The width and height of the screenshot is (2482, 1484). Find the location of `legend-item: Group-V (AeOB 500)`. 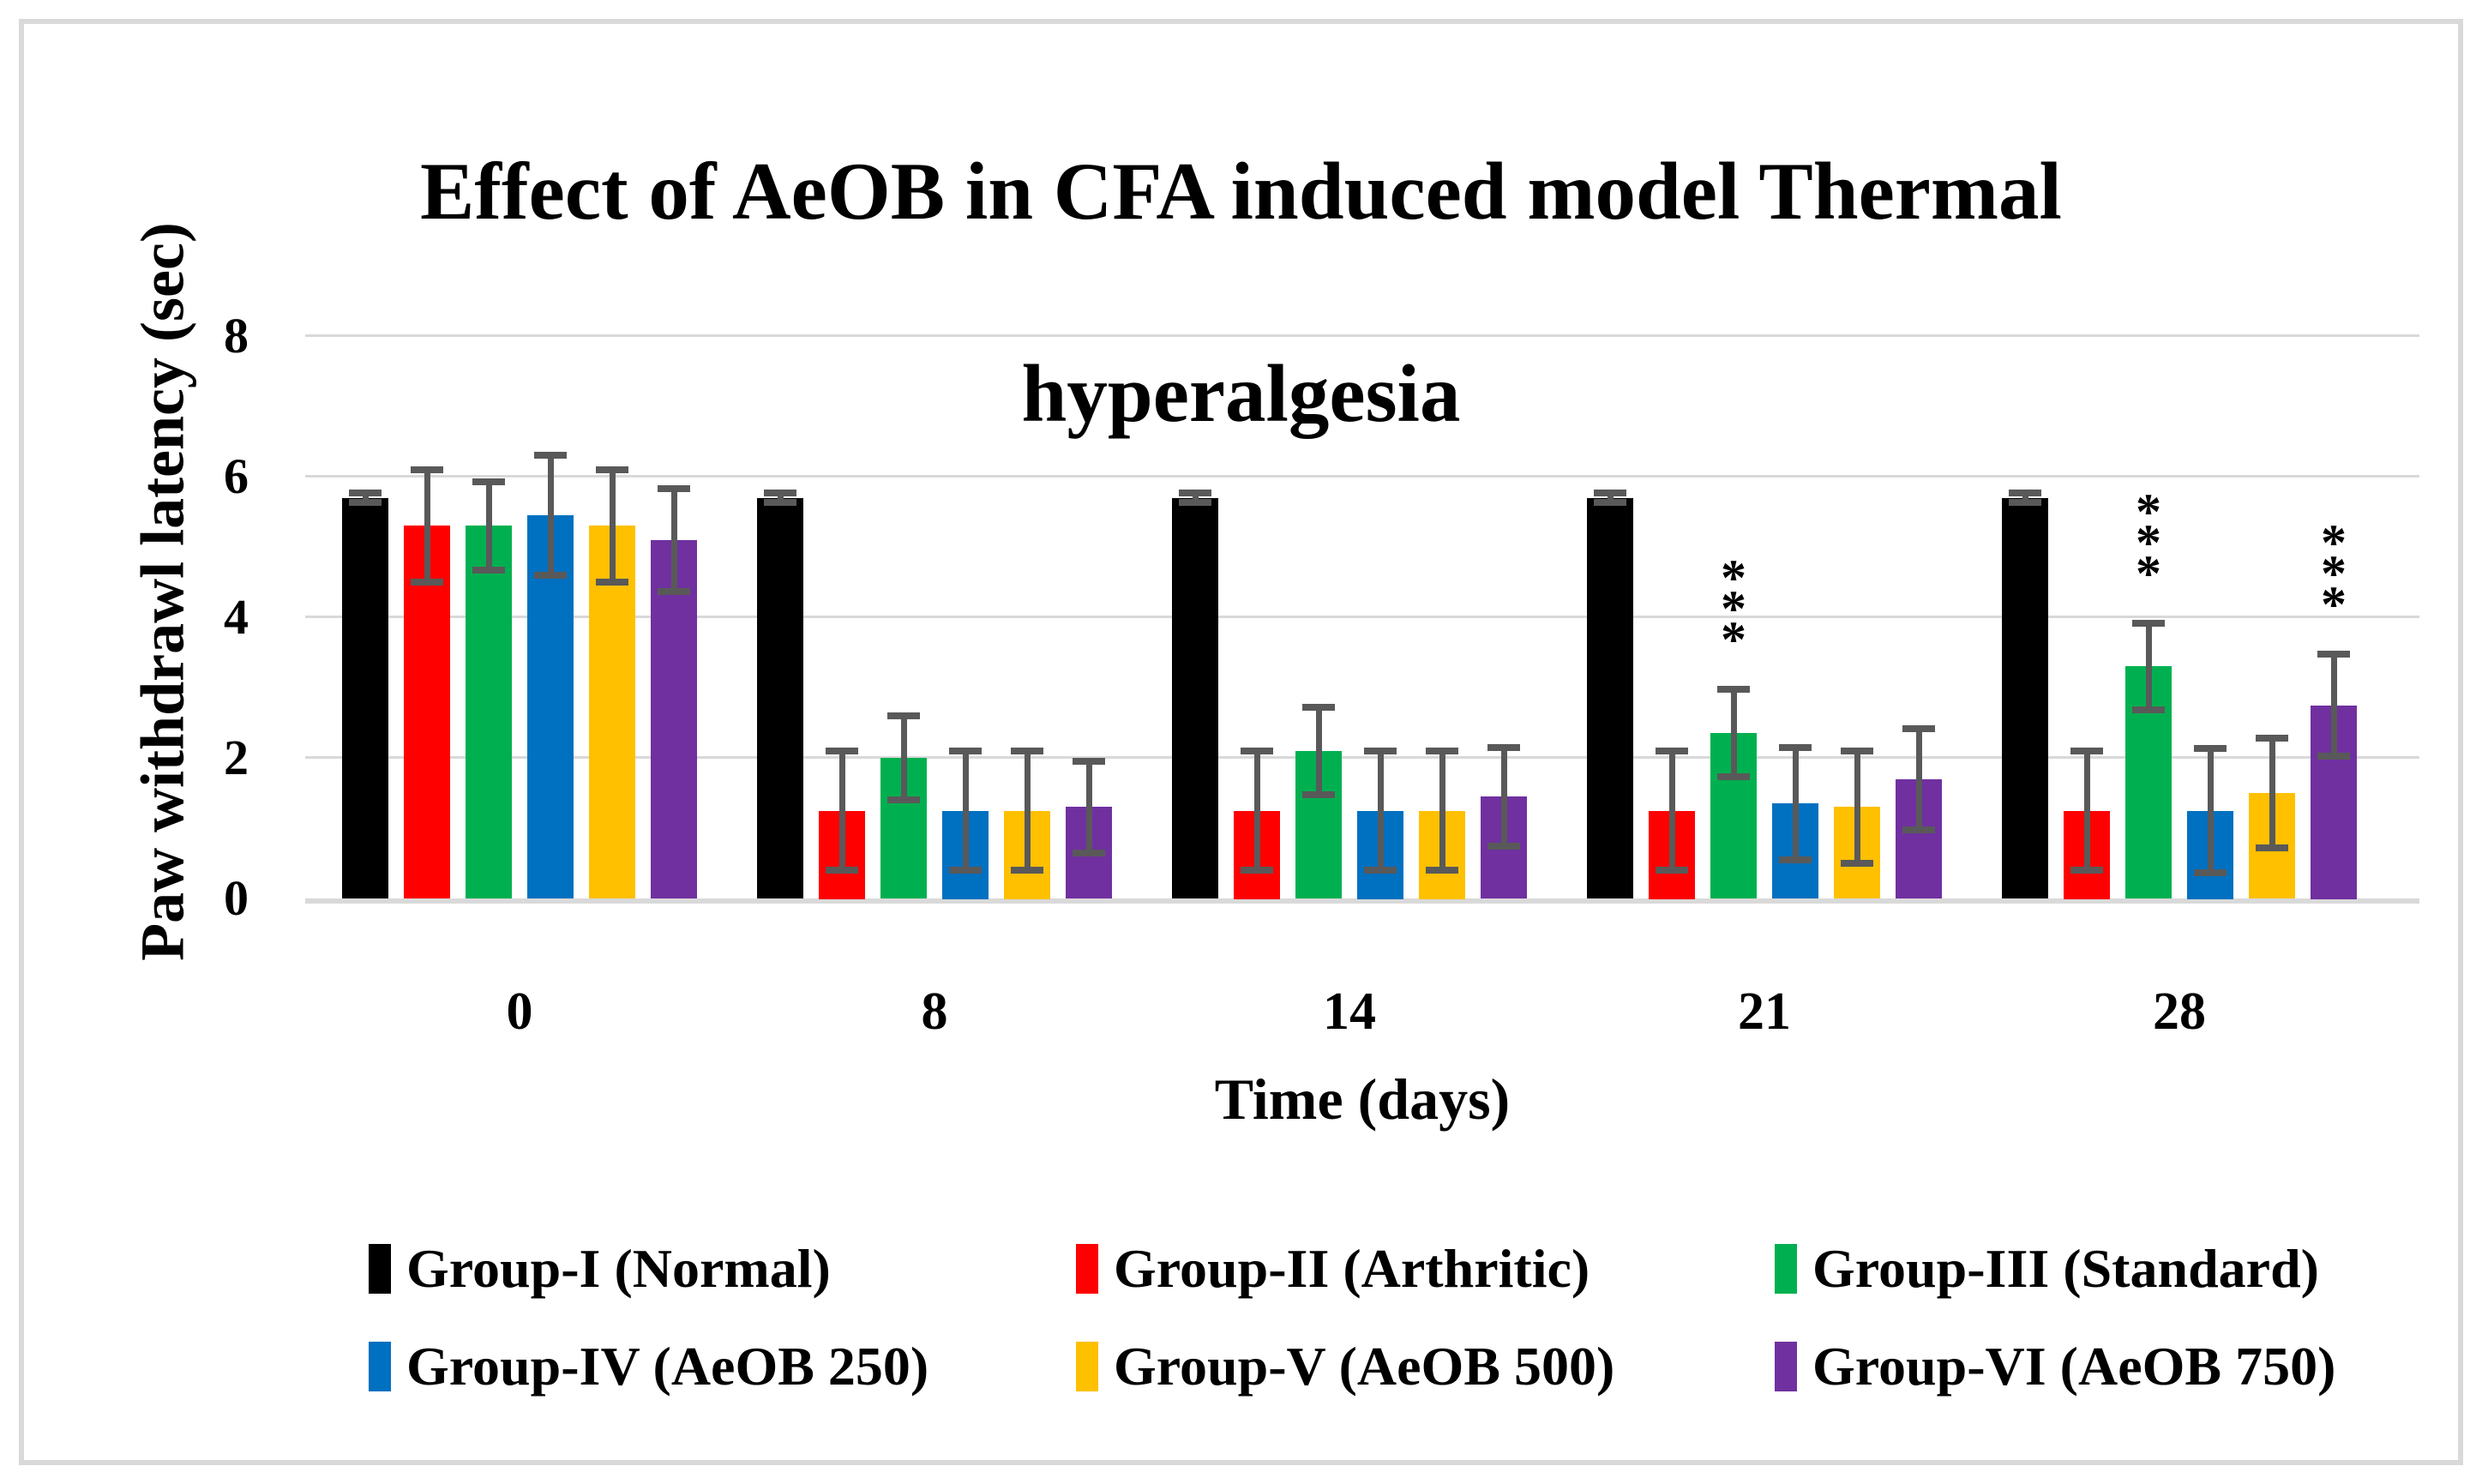

legend-item: Group-V (AeOB 500) is located at coordinates (1345, 1366).